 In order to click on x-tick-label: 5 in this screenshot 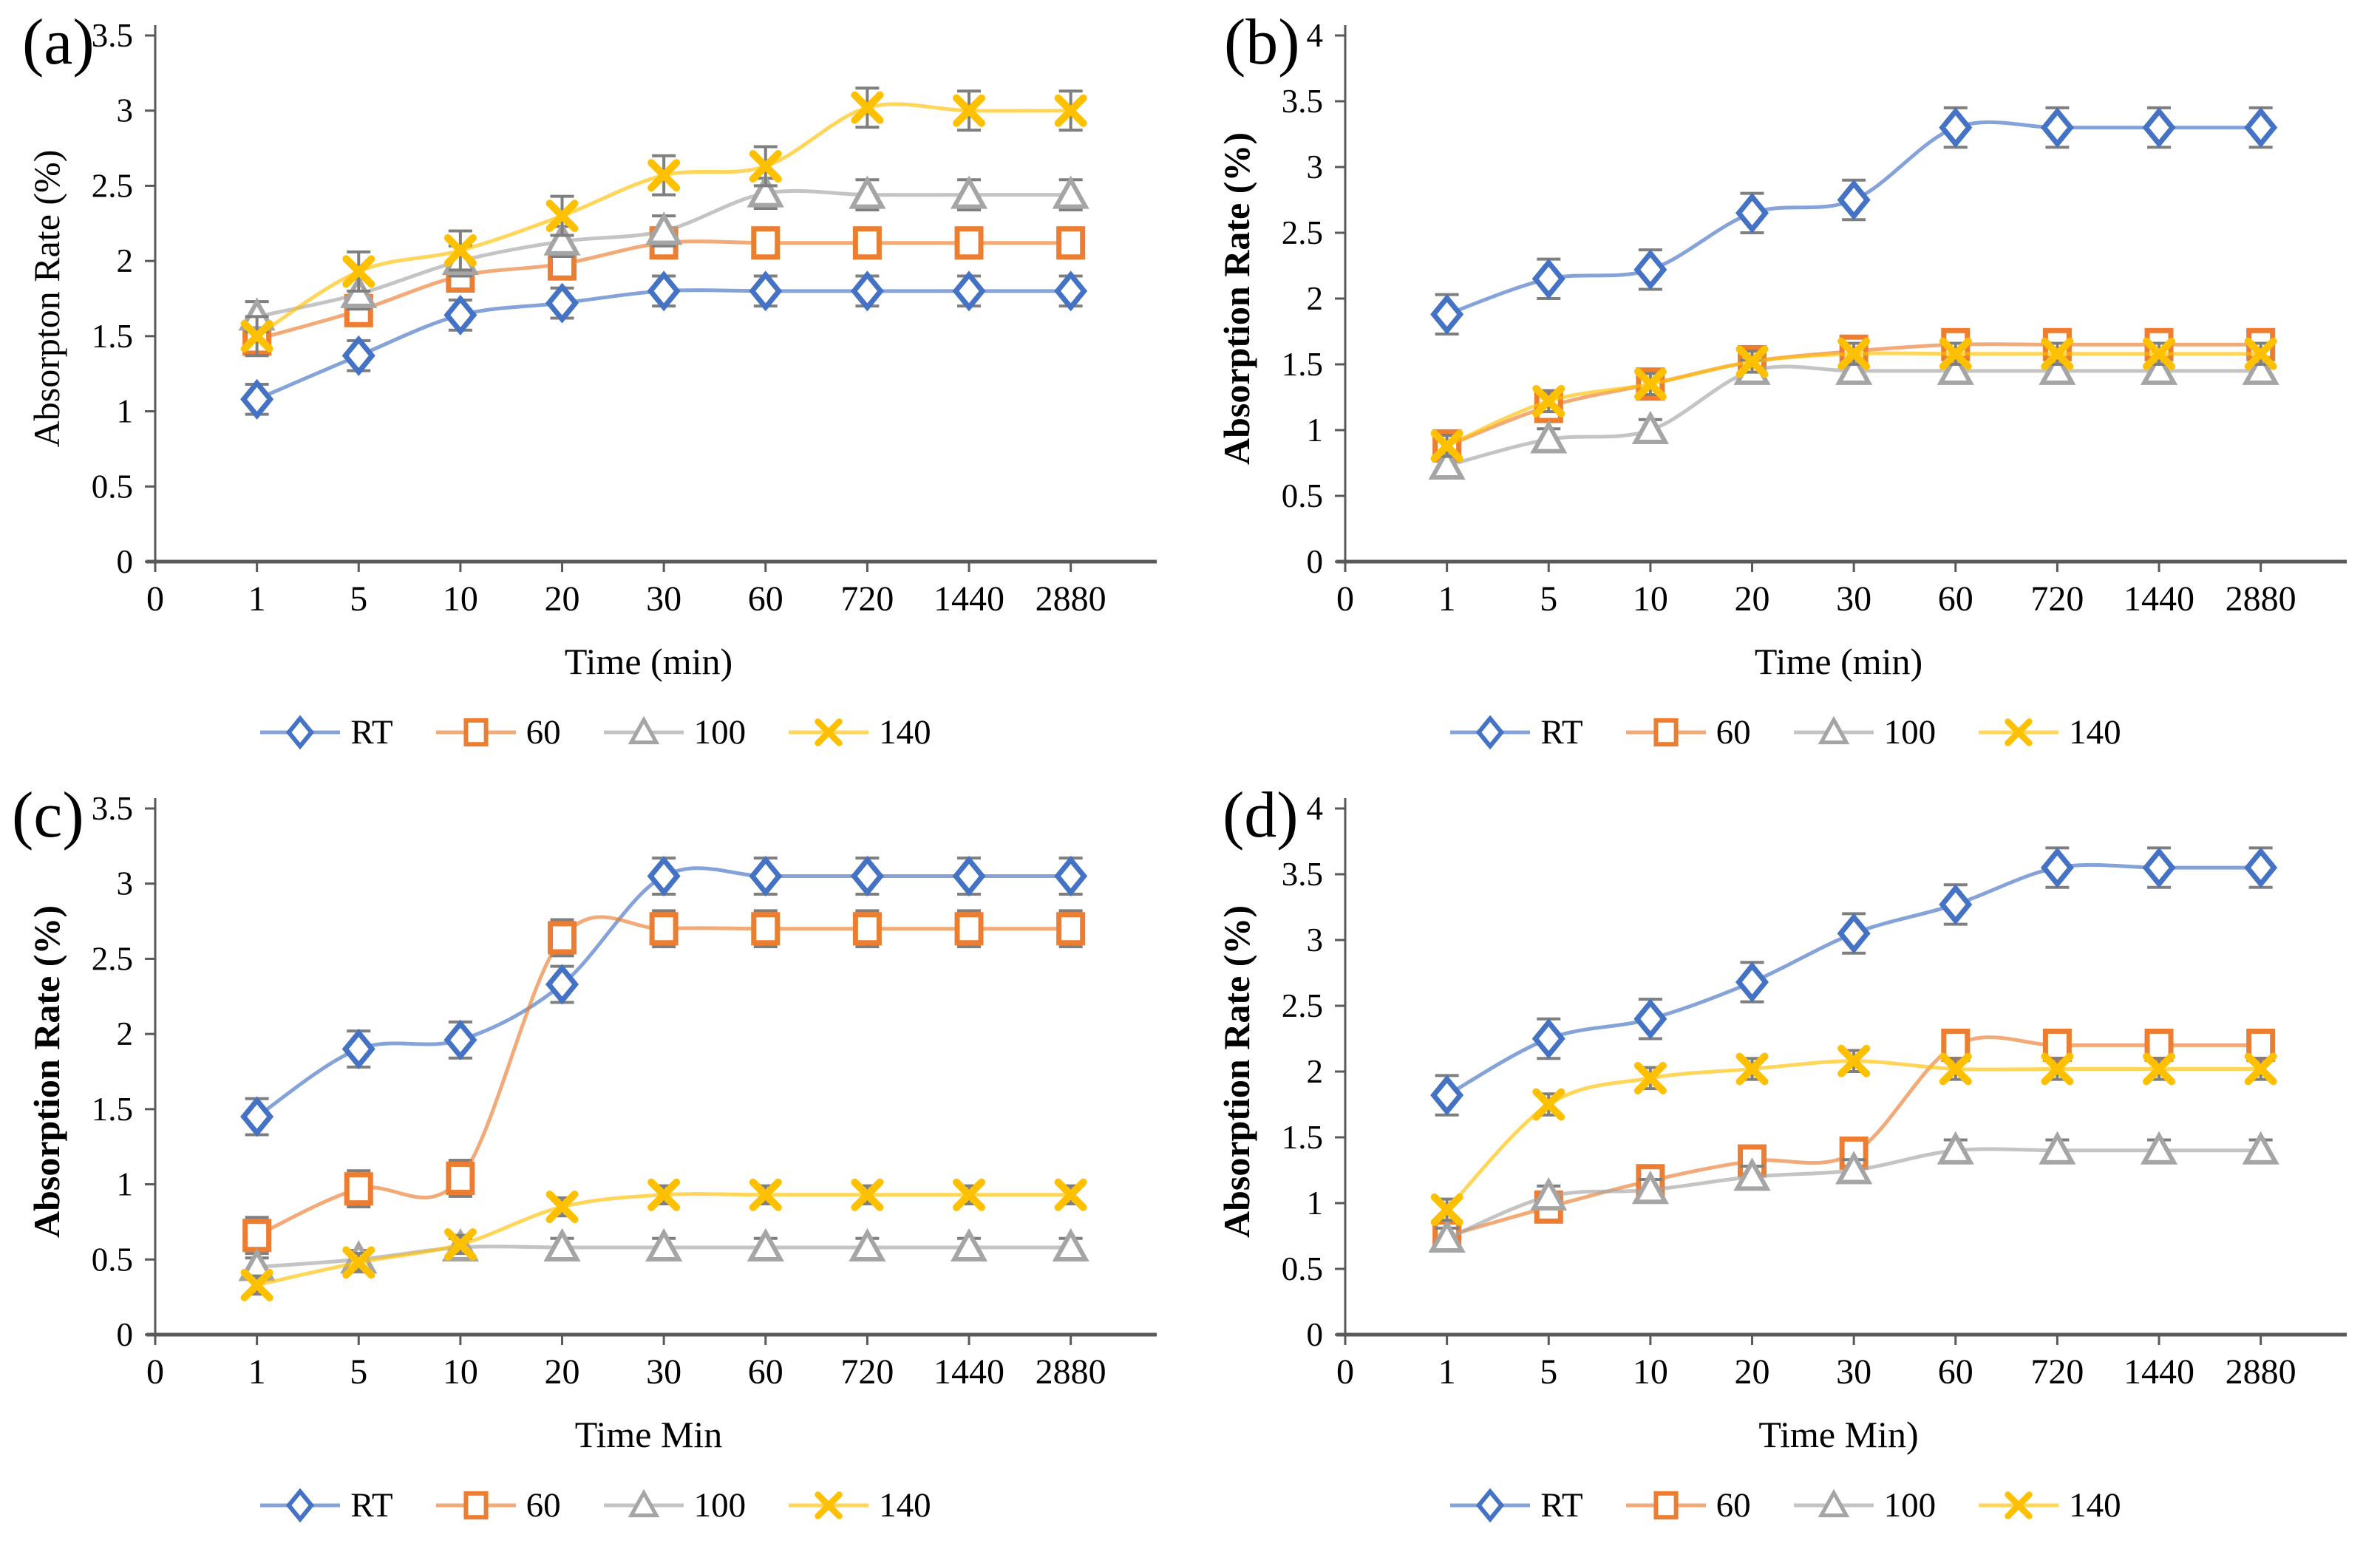, I will do `click(358, 599)`.